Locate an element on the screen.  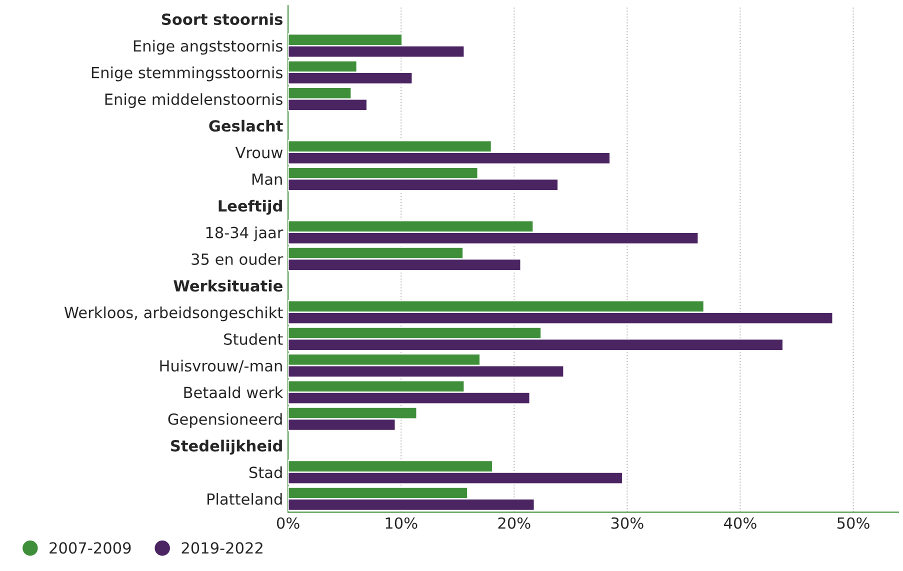
y-tick-label: 18-34 jaar is located at coordinates (245, 234).